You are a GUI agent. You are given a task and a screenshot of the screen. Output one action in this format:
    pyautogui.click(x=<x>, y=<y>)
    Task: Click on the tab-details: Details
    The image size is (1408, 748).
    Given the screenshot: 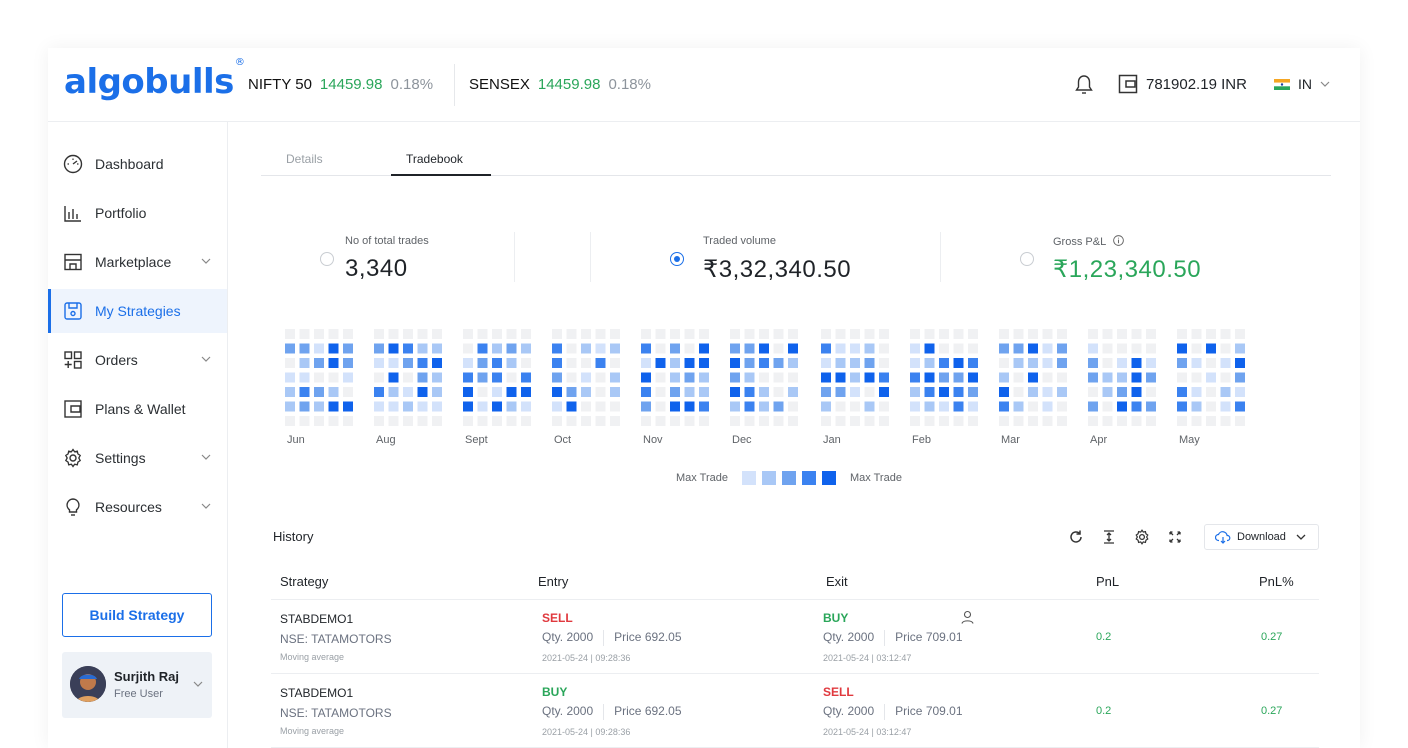 What is the action you would take?
    pyautogui.click(x=304, y=159)
    